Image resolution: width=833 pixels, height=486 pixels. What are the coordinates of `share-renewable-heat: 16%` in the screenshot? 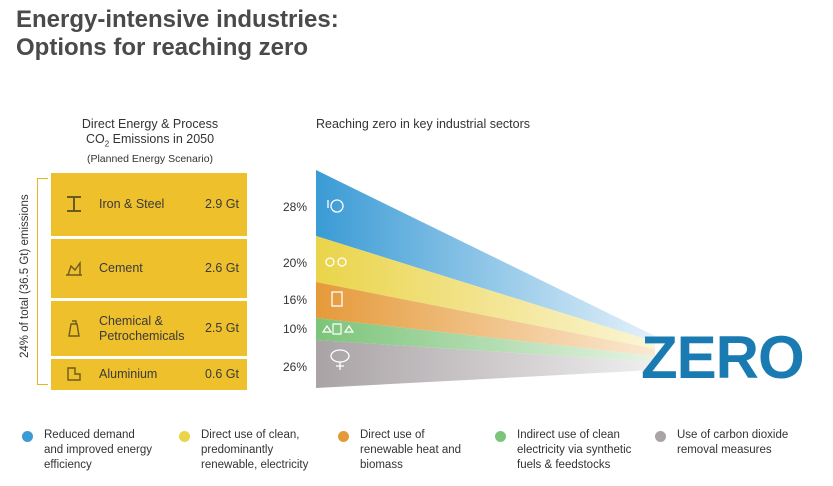 It's located at (295, 300).